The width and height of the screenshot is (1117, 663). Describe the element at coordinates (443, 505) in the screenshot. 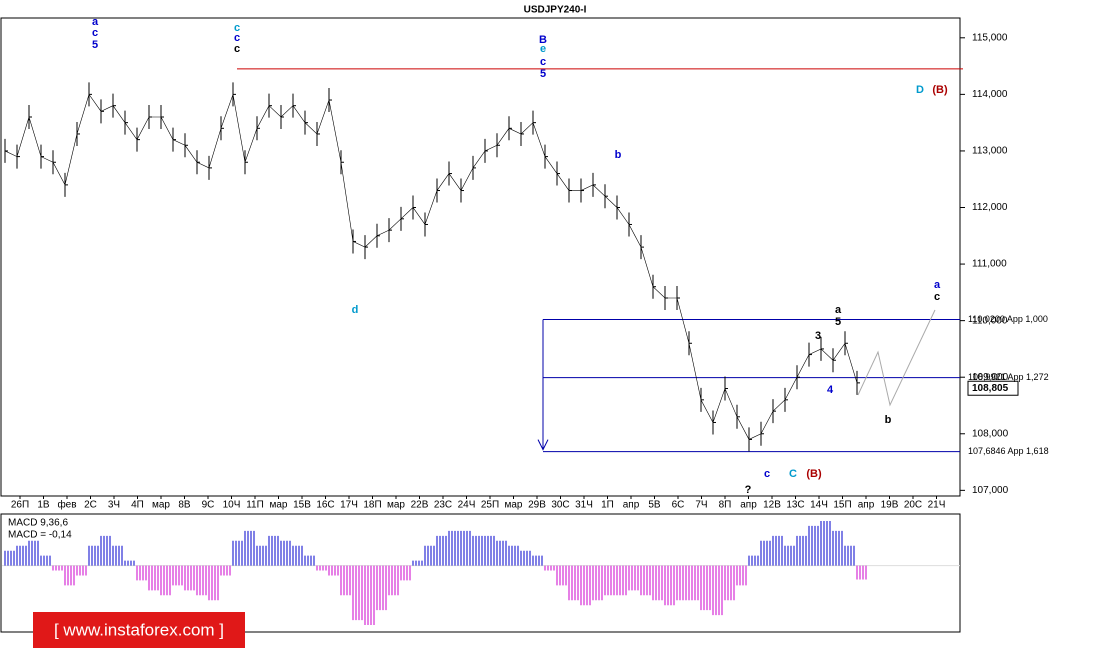

I see `x-tick-label: 23С` at that location.